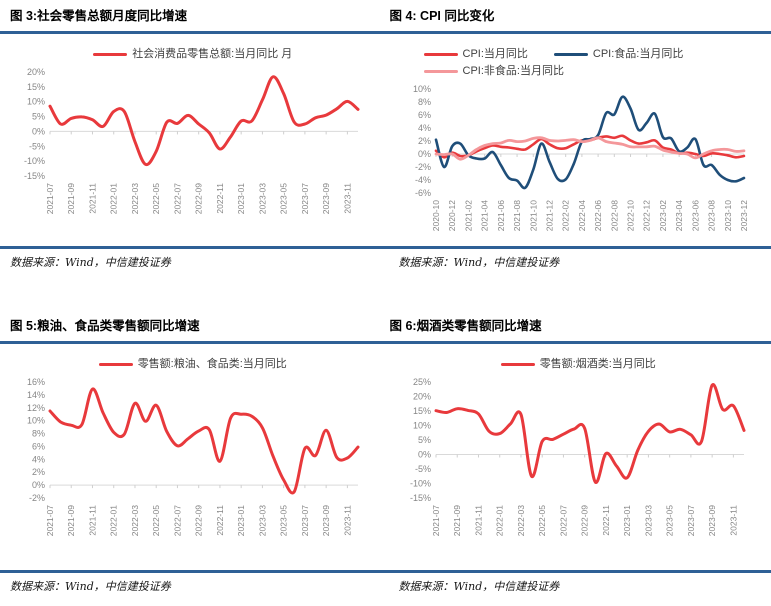 Image resolution: width=771 pixels, height=606 pixels. Describe the element at coordinates (423, 141) in the screenshot. I see `y-axis-tick-label: 2%` at that location.